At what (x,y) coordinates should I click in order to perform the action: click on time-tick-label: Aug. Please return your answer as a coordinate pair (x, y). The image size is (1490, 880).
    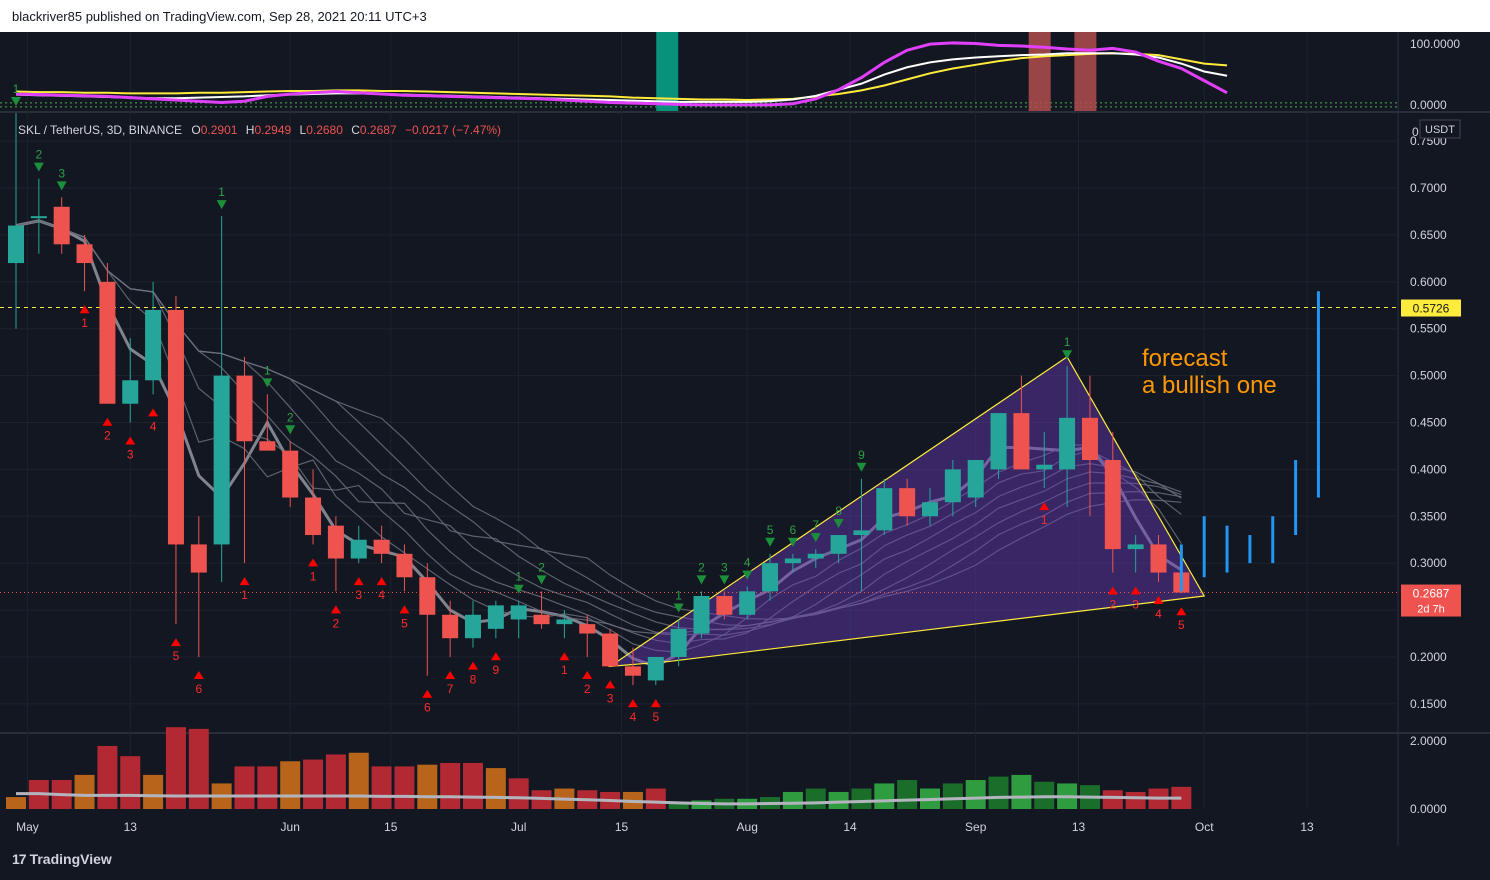
    Looking at the image, I should click on (747, 827).